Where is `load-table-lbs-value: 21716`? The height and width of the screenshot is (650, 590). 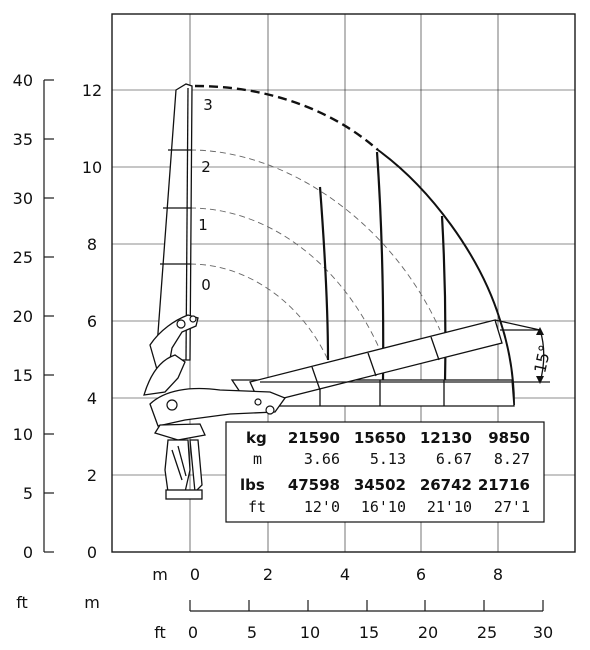 load-table-lbs-value: 21716 is located at coordinates (504, 485).